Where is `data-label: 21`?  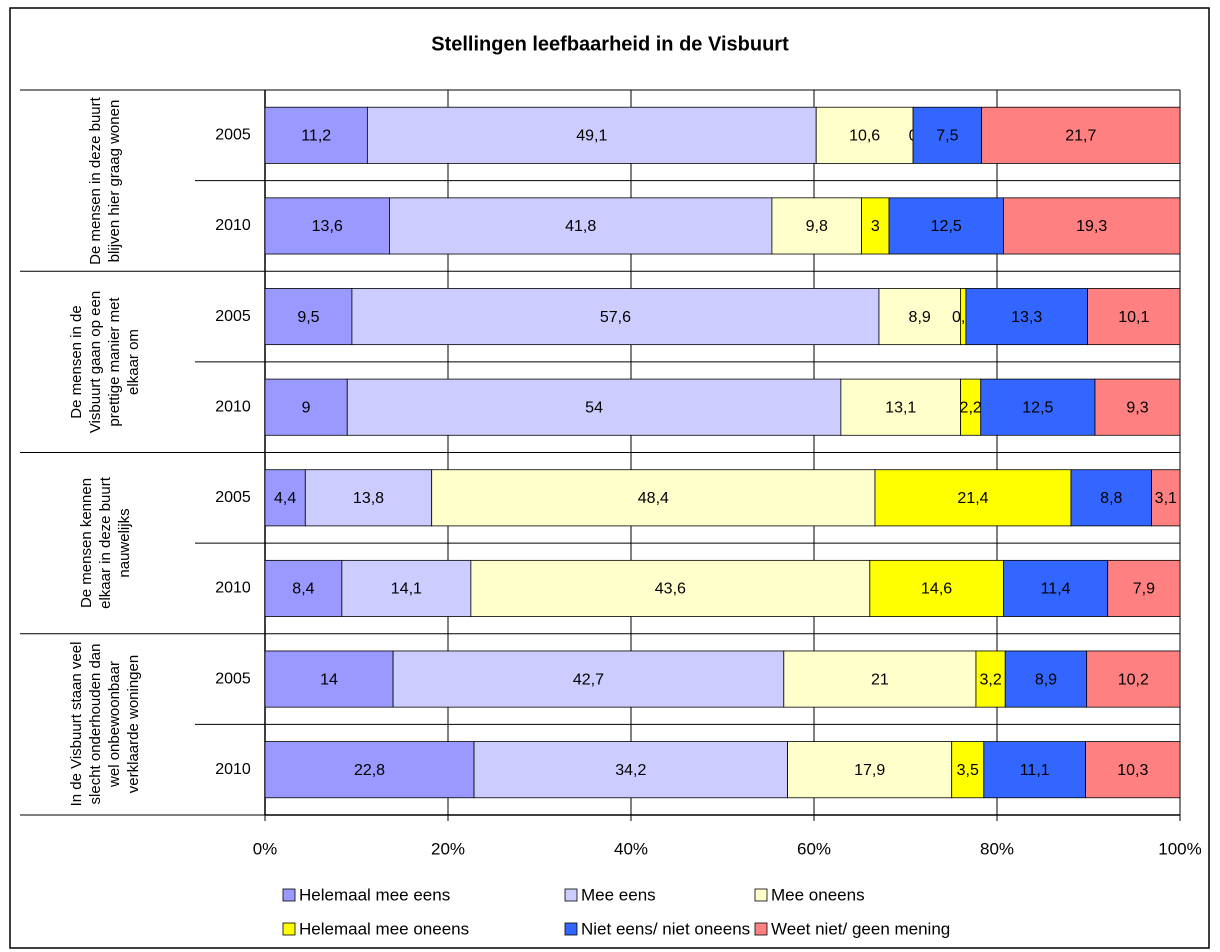
data-label: 21 is located at coordinates (880, 679).